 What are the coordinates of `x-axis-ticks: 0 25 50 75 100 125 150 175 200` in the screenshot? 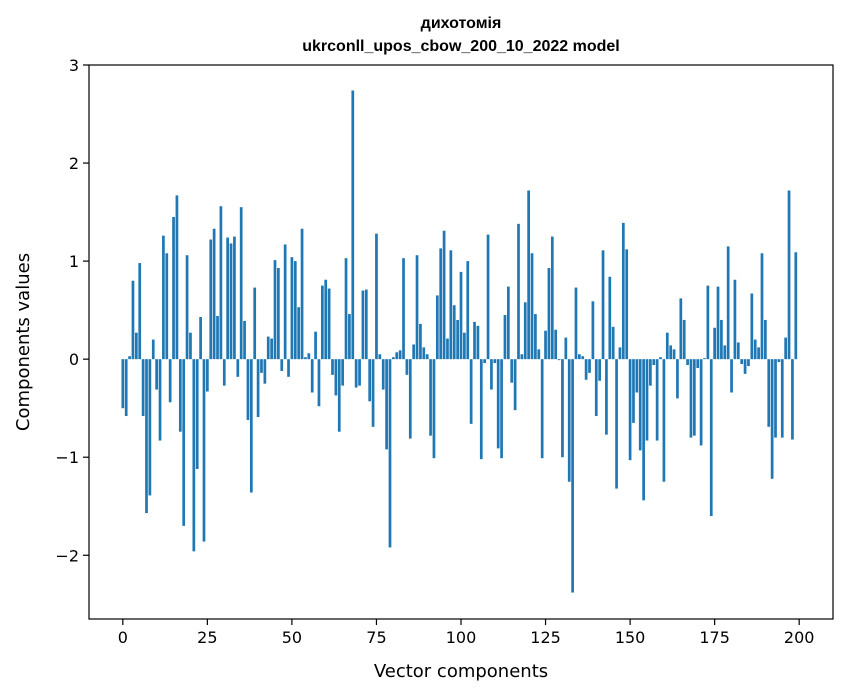 It's located at (466, 633).